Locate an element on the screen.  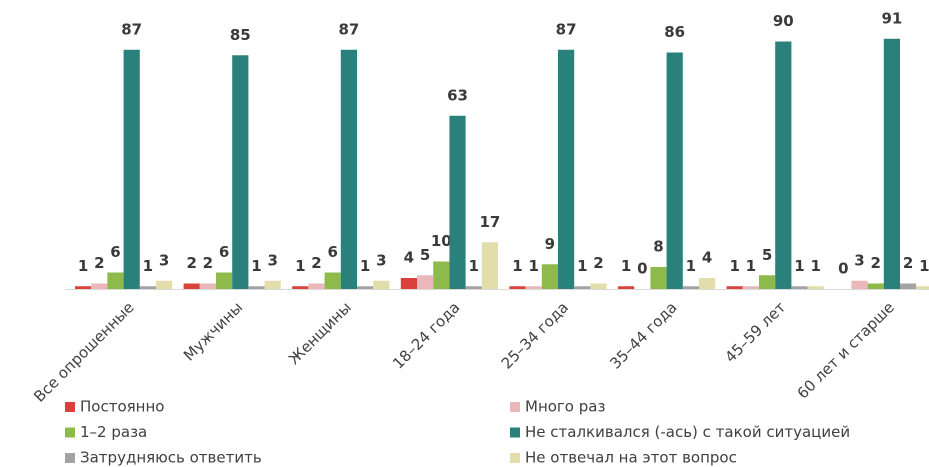
value-label: 8 is located at coordinates (658, 247).